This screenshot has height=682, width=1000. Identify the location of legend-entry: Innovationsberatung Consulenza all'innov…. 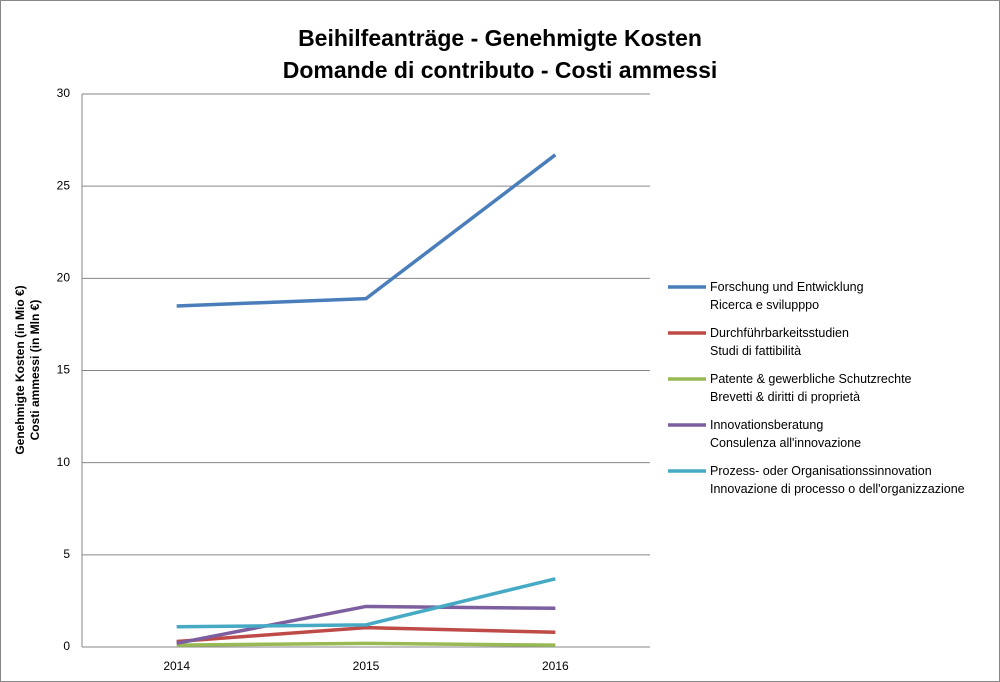
(786, 434).